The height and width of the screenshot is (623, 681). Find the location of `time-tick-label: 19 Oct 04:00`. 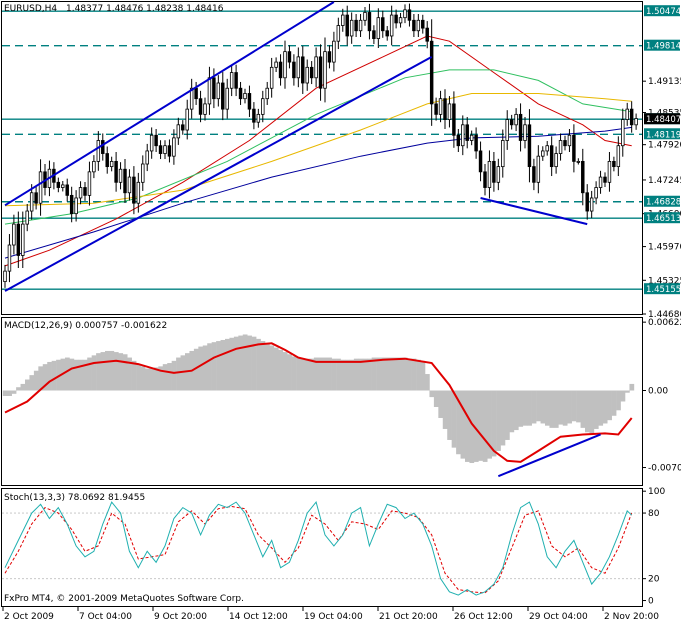

time-tick-label: 19 Oct 04:00 is located at coordinates (333, 617).